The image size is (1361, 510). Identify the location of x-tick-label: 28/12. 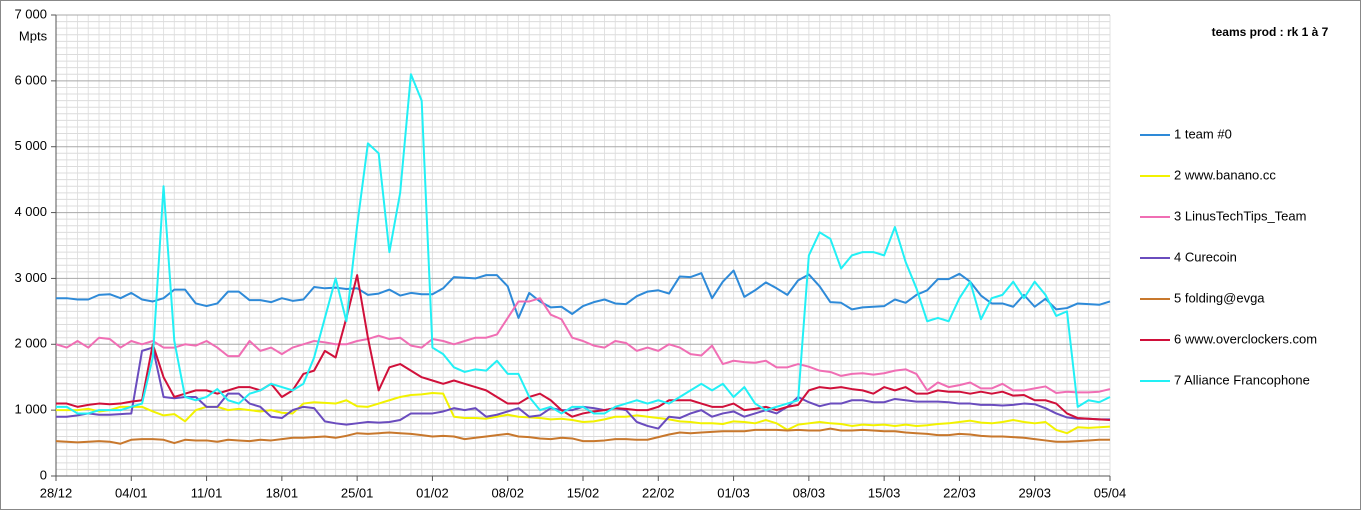
(56, 492).